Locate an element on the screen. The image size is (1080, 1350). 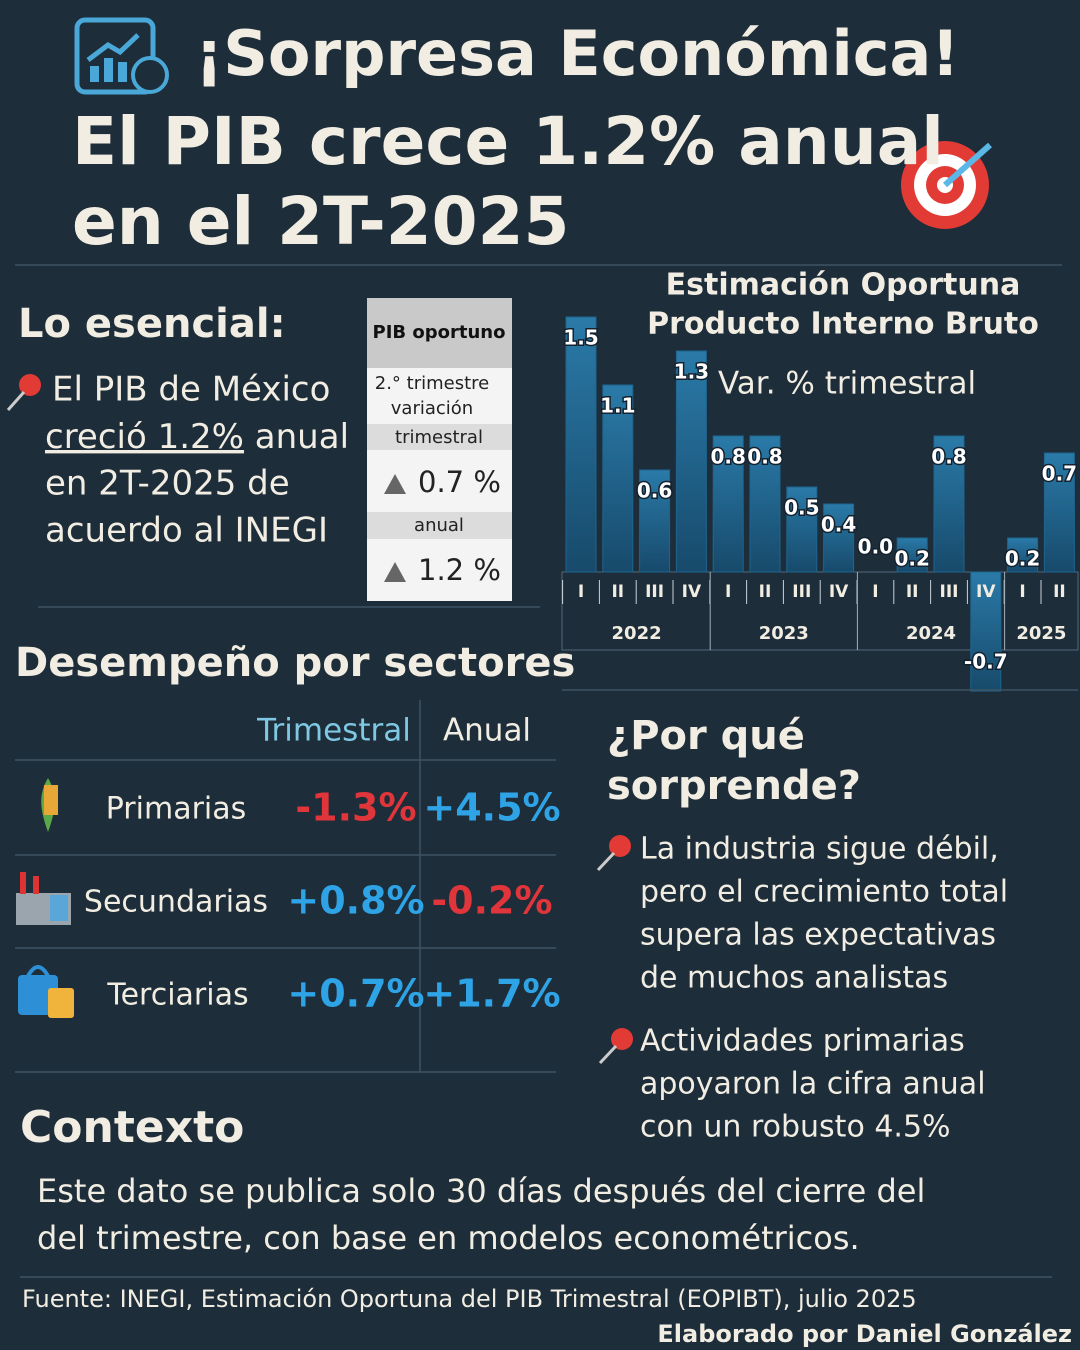
sector-value: -0.2% is located at coordinates (491, 901).